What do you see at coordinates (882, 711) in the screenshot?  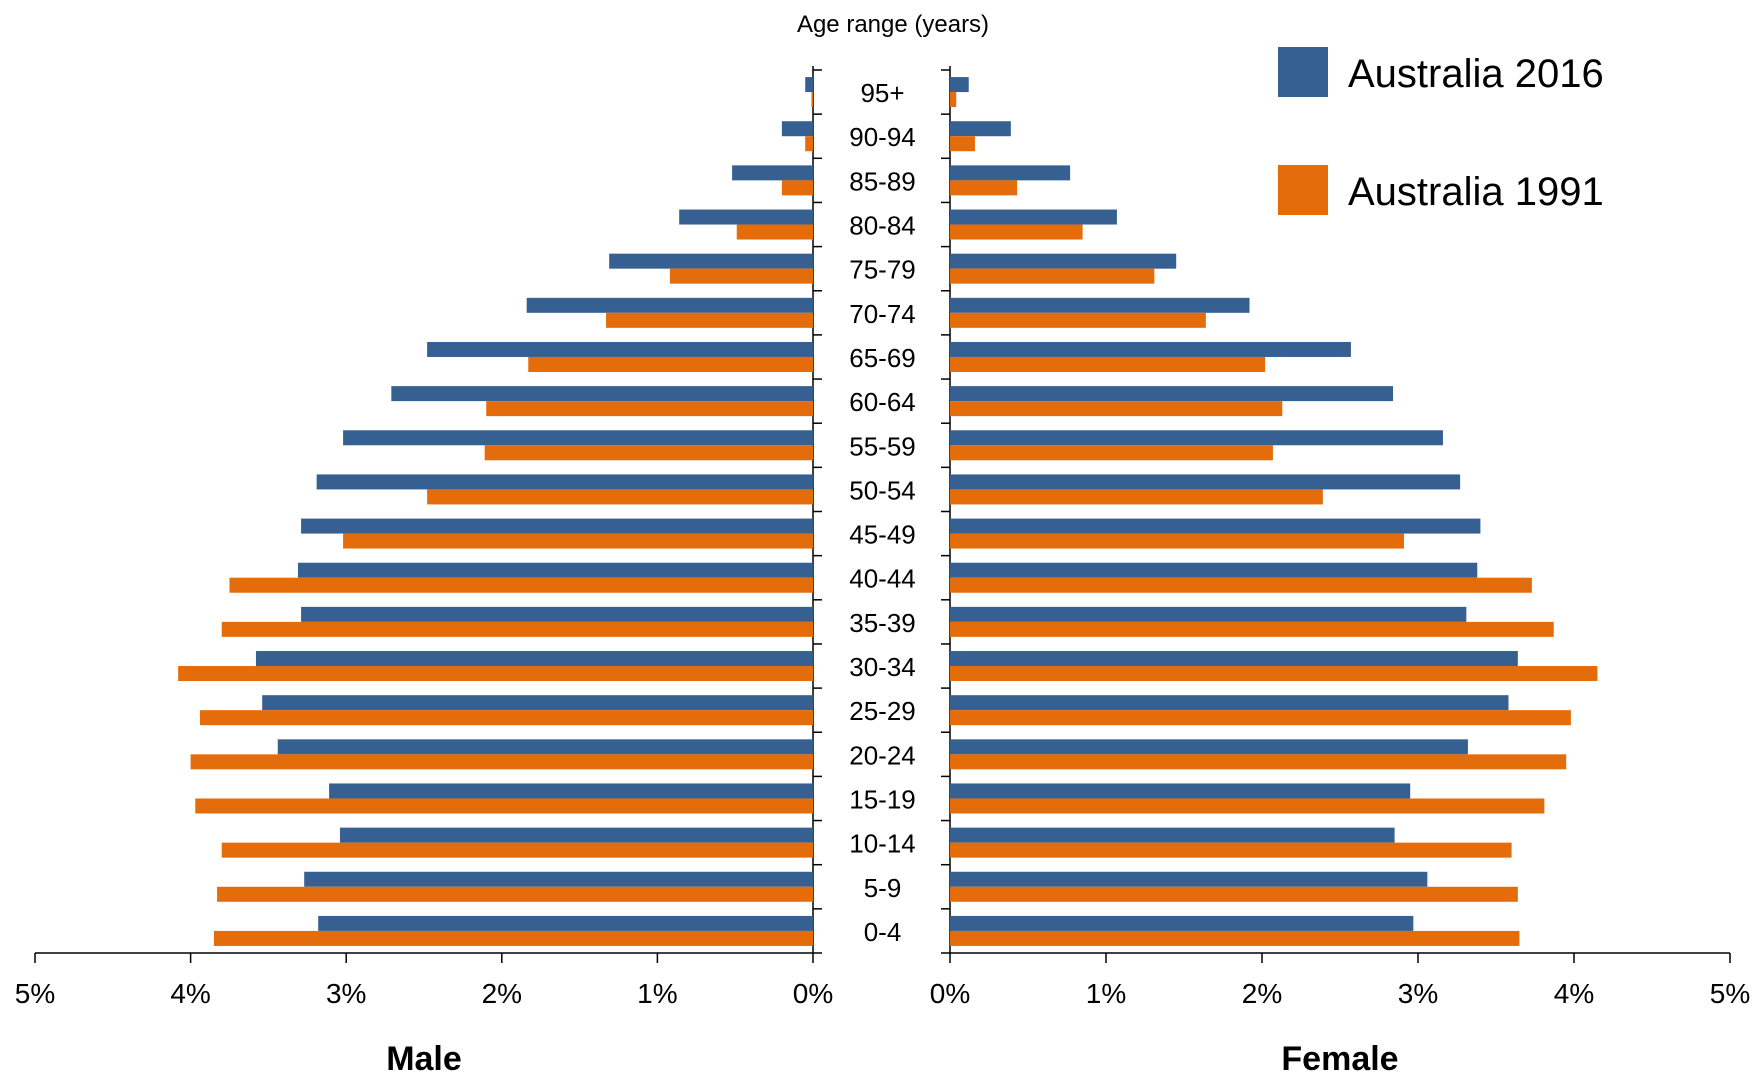 I see `age-range-label: 25-29` at bounding box center [882, 711].